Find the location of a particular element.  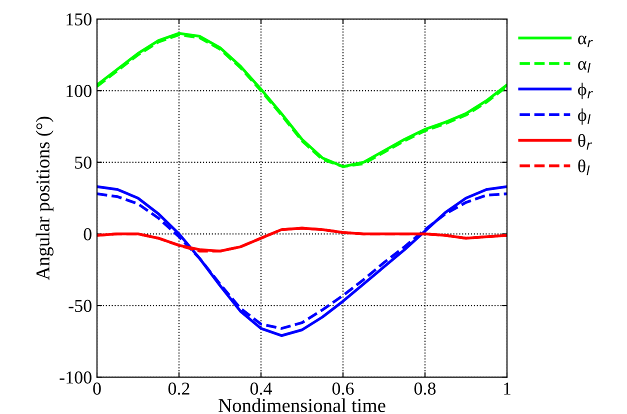

x-tick-label: 0.6 is located at coordinates (343, 388).